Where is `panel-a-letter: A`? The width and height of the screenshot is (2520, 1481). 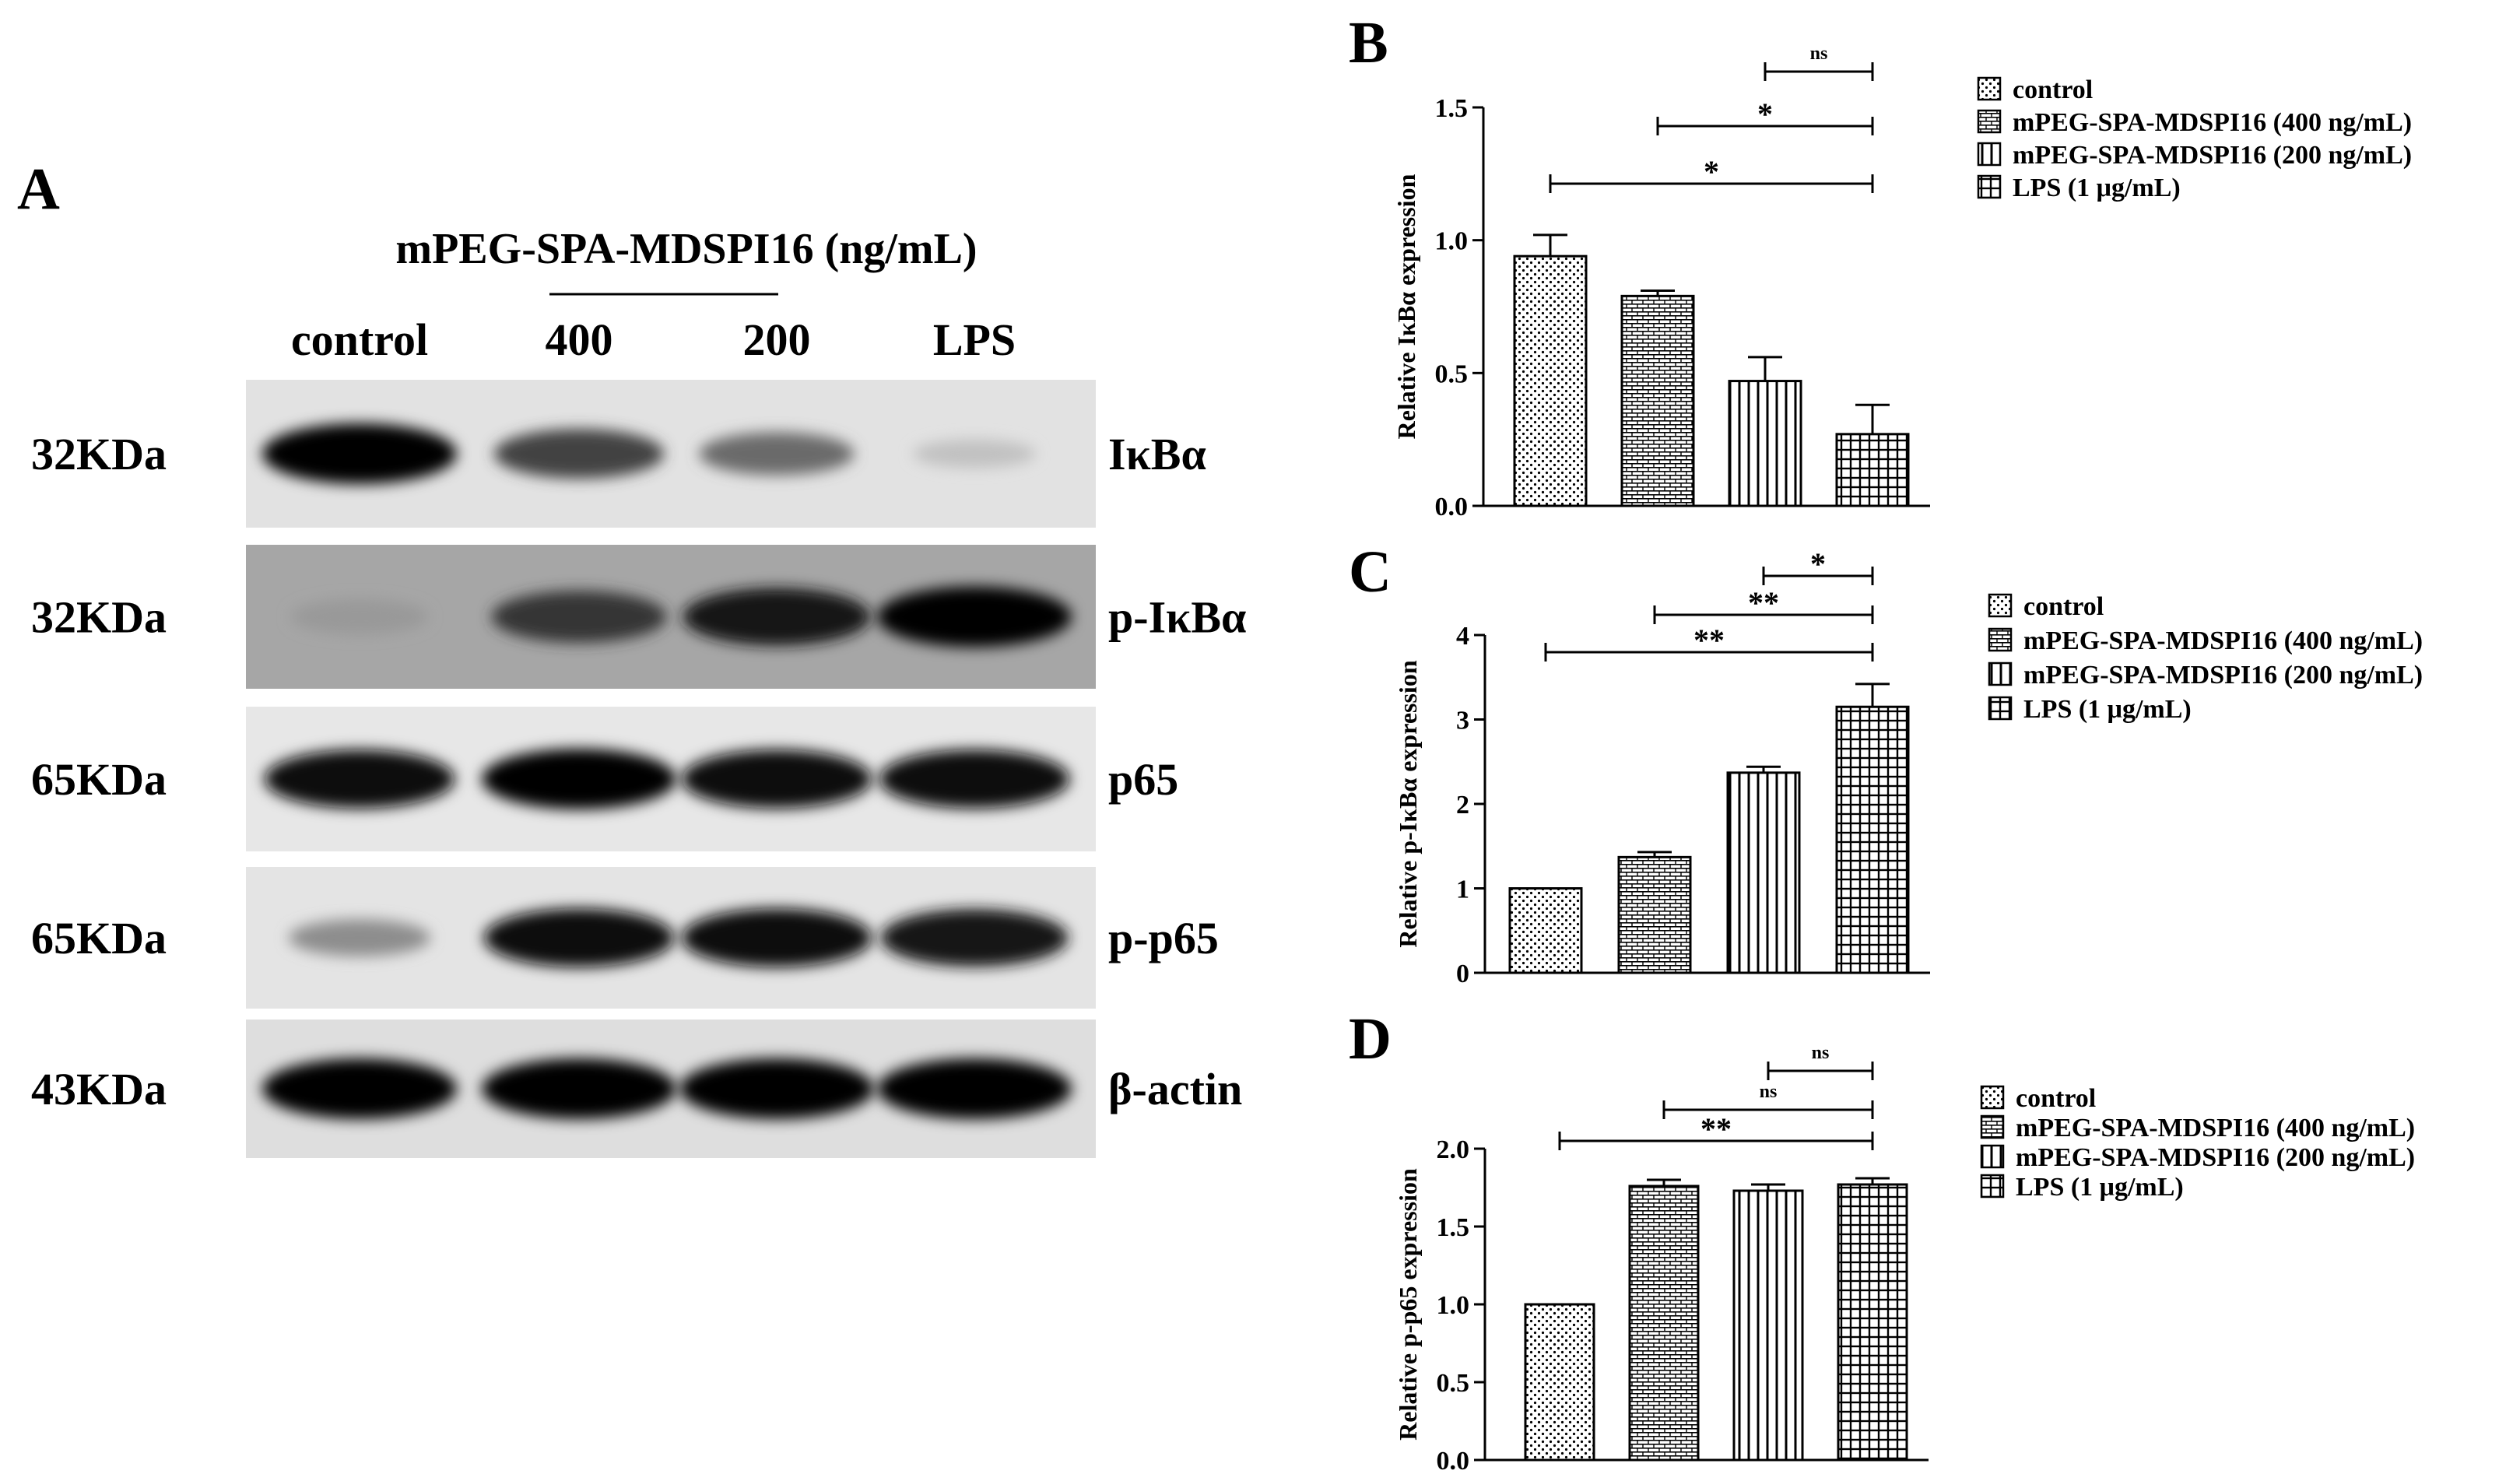
panel-a-letter: A is located at coordinates (38, 189).